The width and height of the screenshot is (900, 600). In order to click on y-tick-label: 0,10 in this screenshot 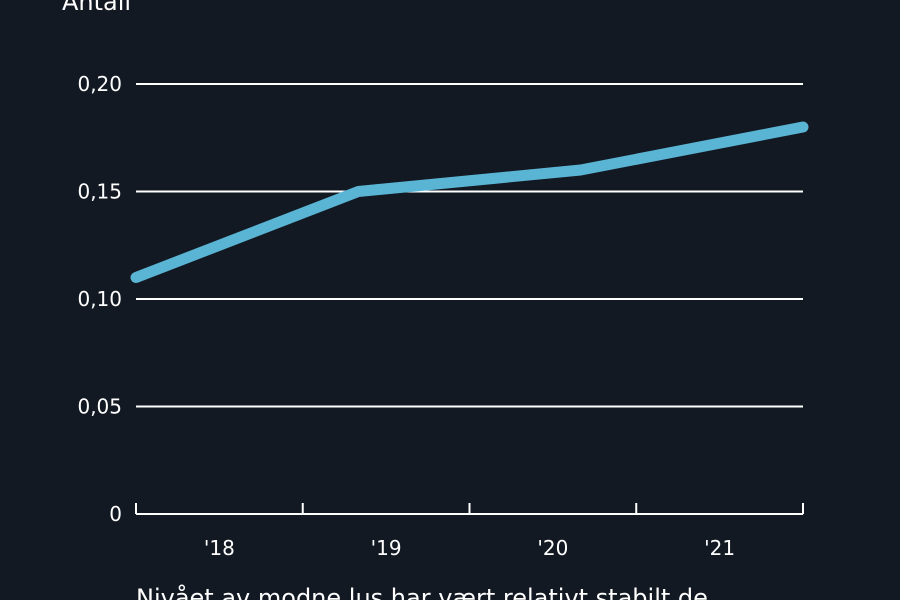, I will do `click(99, 299)`.